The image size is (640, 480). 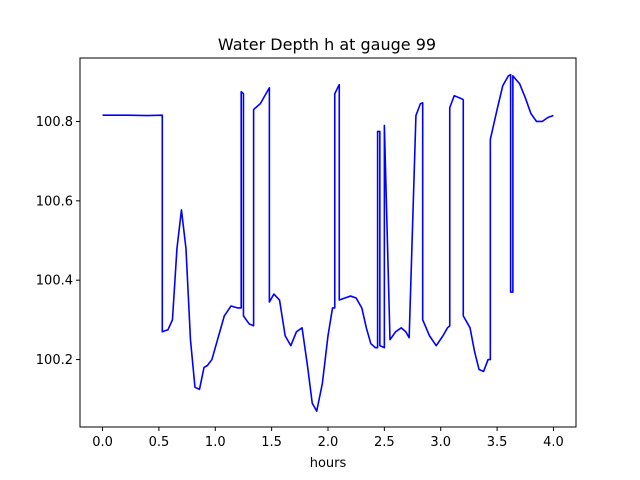 I want to click on x-tick-label: 0.0, so click(x=102, y=442).